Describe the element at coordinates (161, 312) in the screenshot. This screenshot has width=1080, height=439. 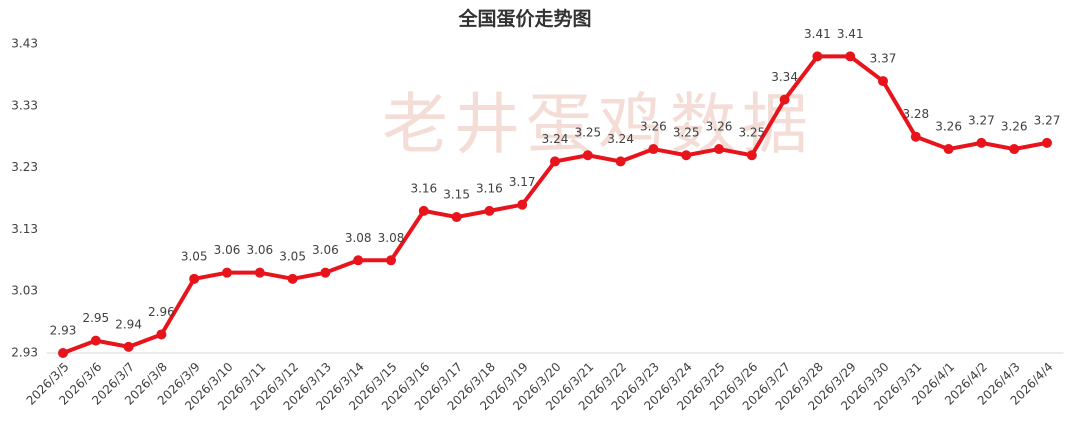
I see `data-label: 2.96` at that location.